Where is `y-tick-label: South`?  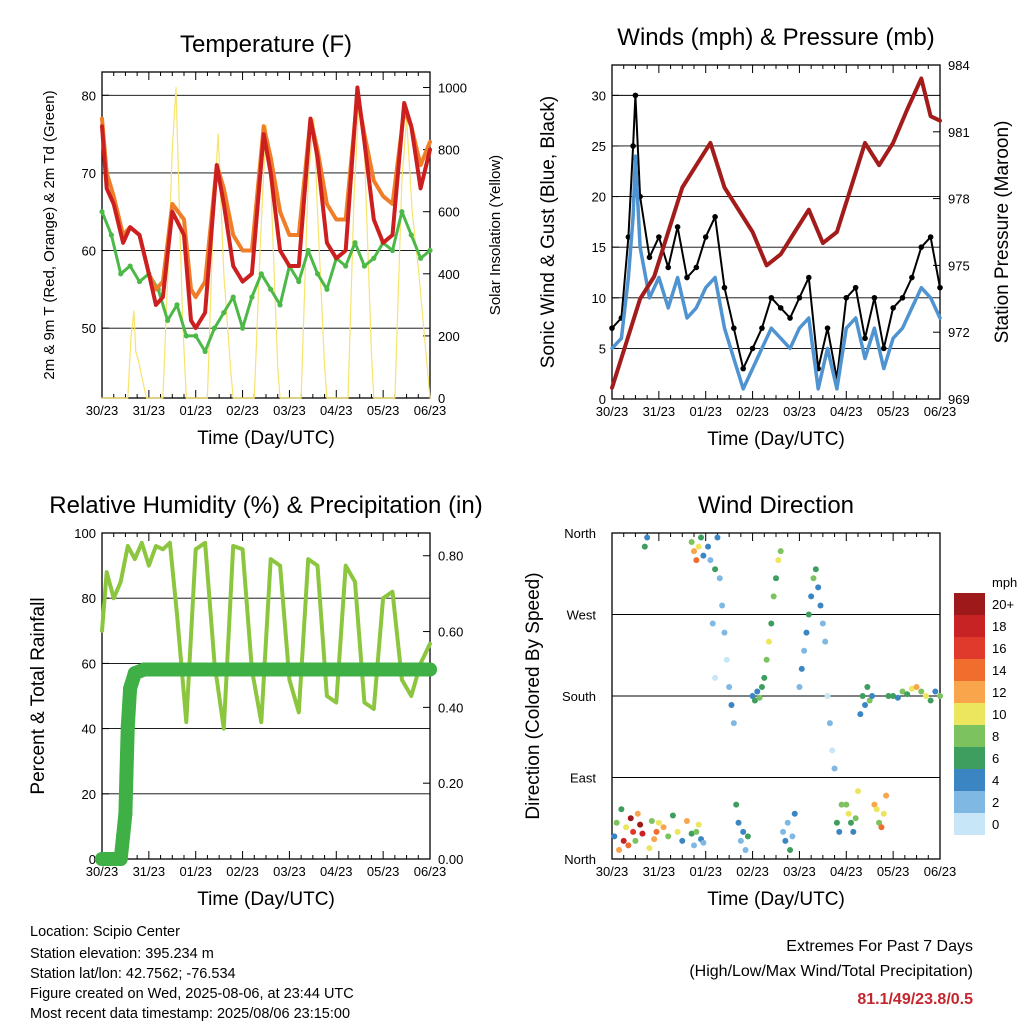
y-tick-label: South is located at coordinates (579, 696).